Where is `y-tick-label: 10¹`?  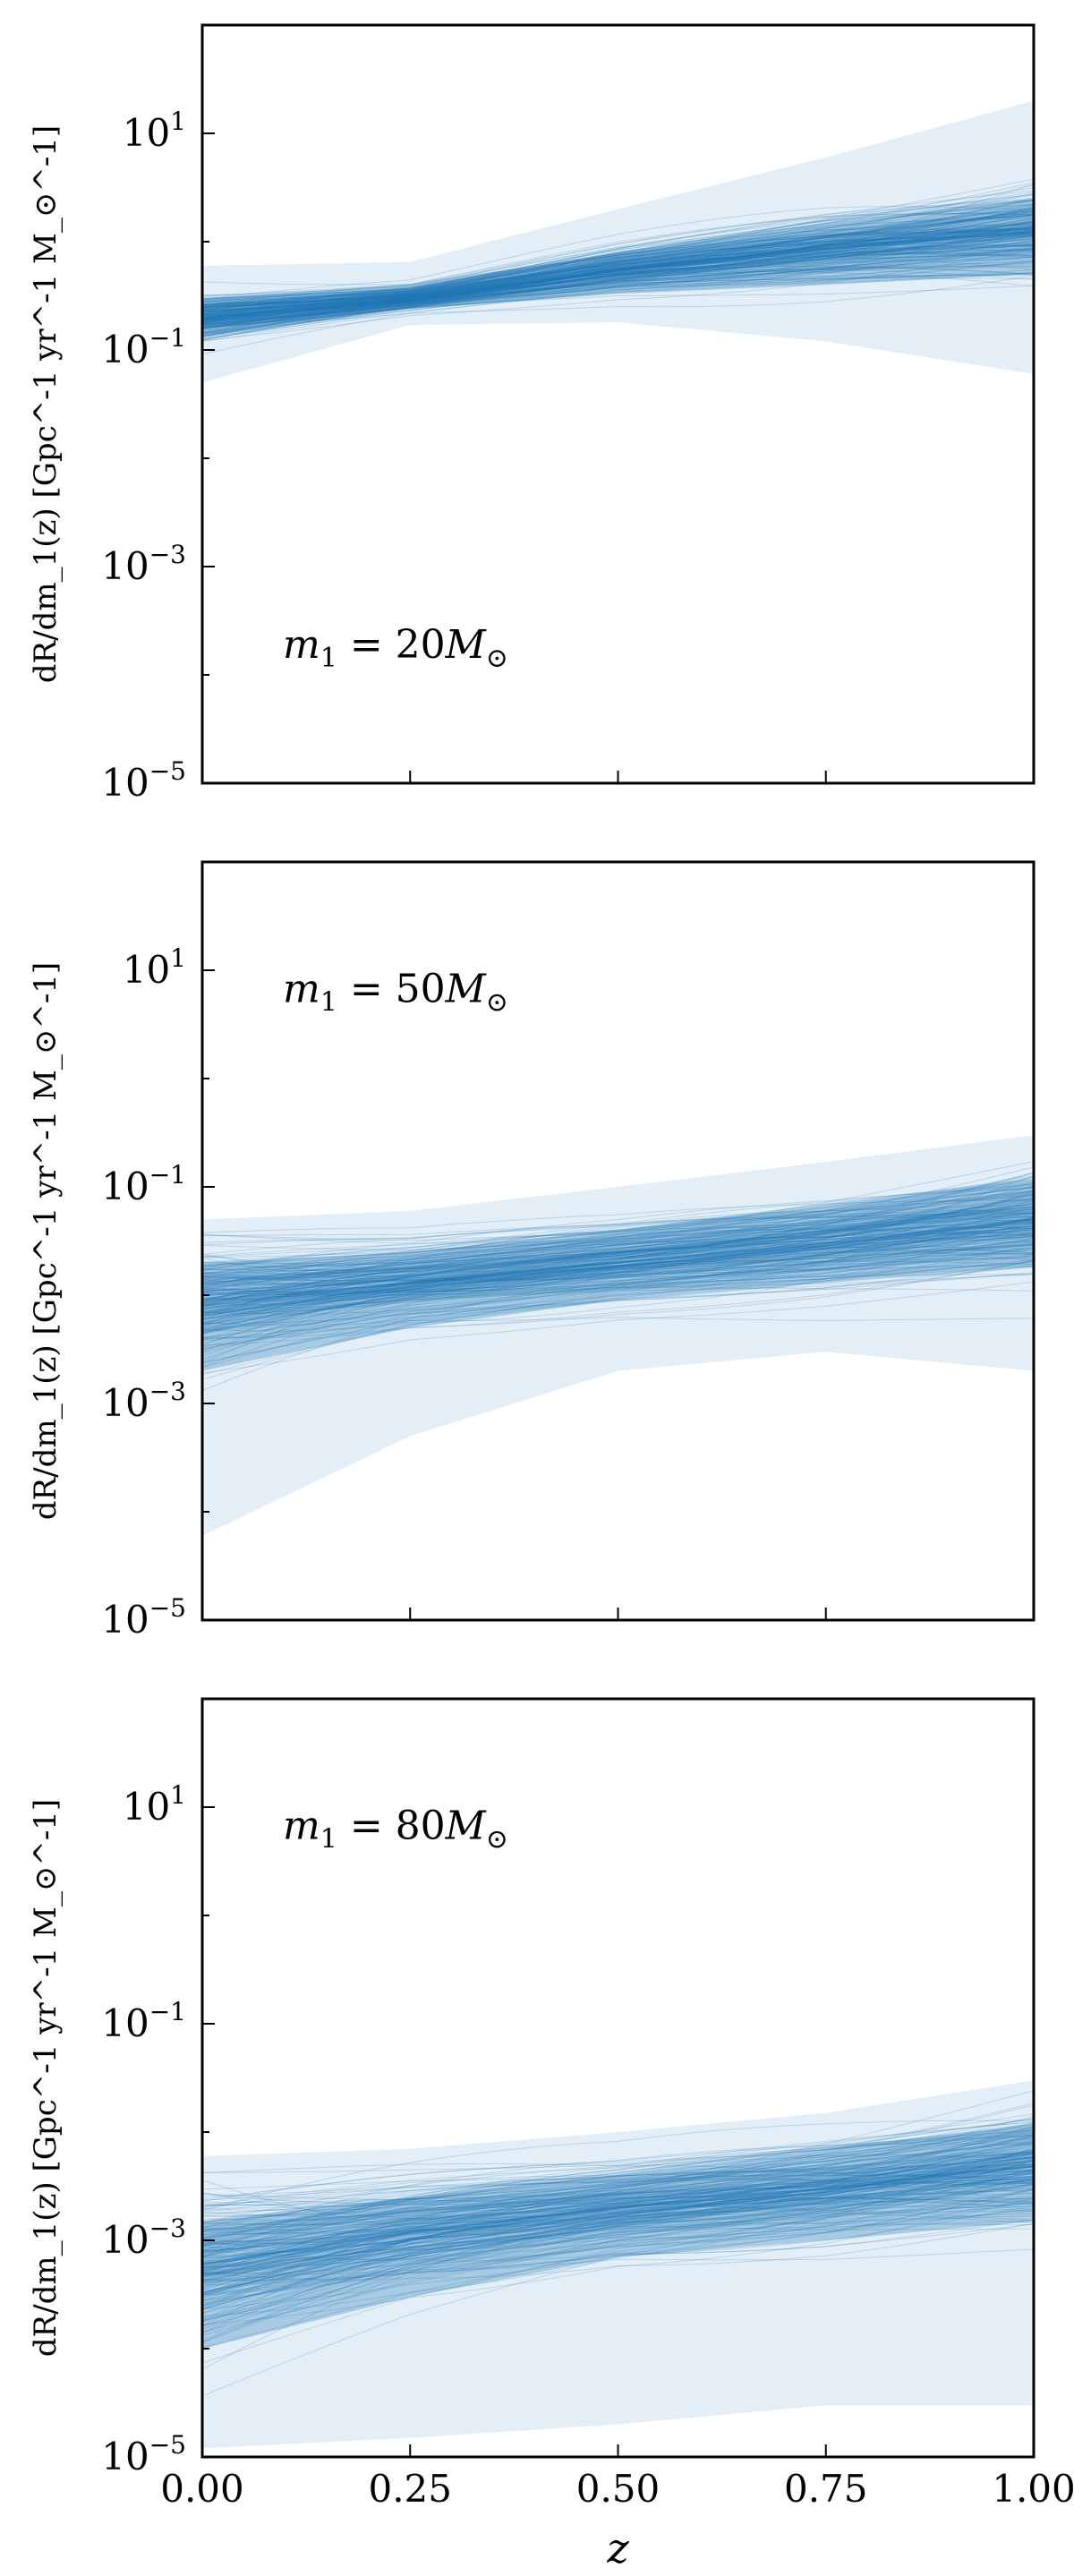
y-tick-label: 10¹ is located at coordinates (154, 967).